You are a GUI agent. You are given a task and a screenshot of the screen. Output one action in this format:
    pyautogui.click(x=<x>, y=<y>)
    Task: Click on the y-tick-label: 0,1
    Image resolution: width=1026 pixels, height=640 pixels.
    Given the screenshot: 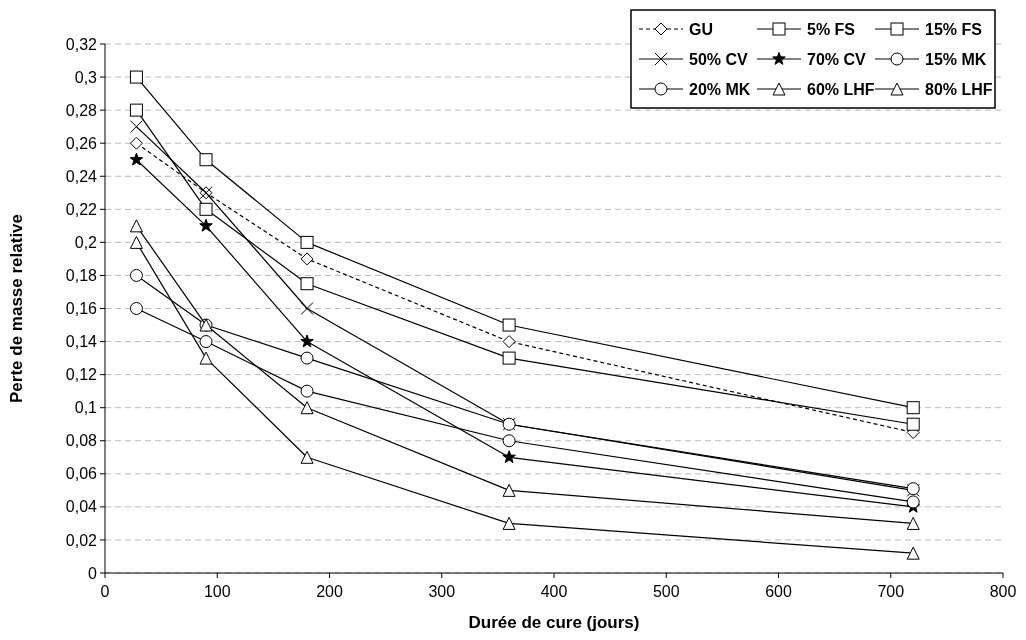 What is the action you would take?
    pyautogui.click(x=86, y=408)
    